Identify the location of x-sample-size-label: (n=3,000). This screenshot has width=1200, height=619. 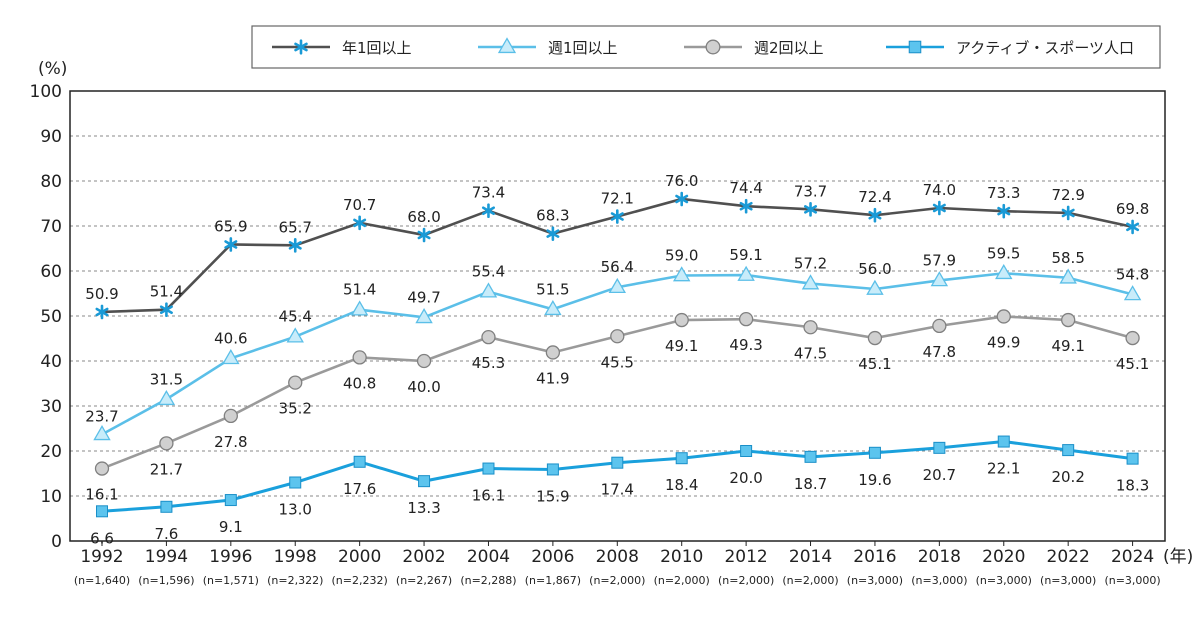
(1132, 580).